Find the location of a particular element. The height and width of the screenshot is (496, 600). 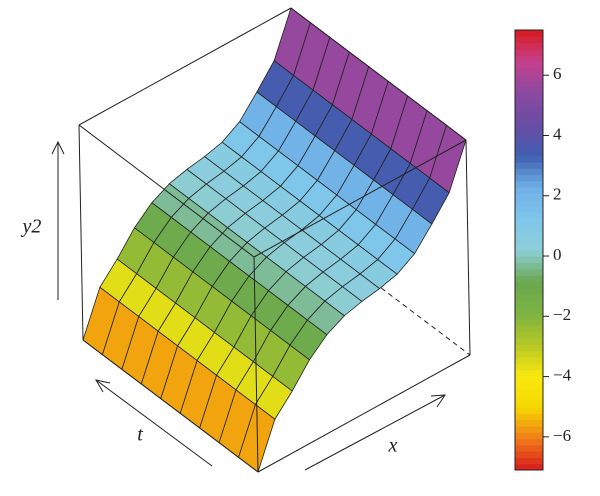

colorbar-tick-label: 0 is located at coordinates (557, 254).